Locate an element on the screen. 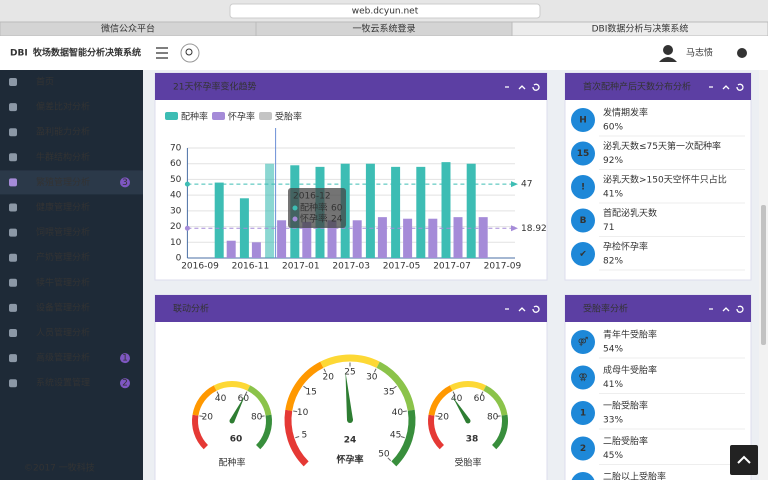  menu-item: 健康管理分析 is located at coordinates (63, 207).